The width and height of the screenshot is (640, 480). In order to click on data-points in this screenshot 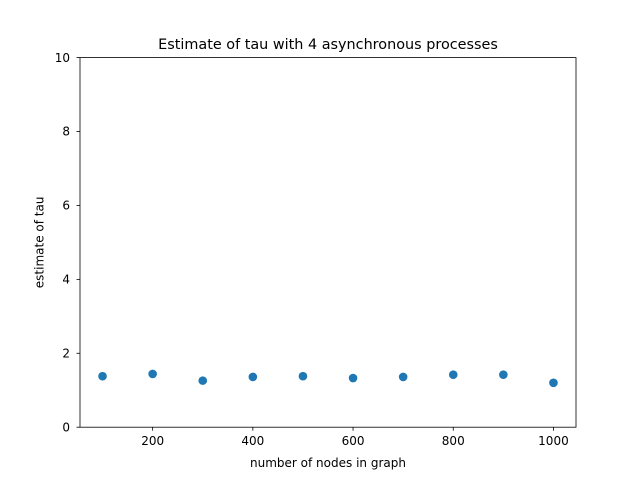, I will do `click(328, 378)`.